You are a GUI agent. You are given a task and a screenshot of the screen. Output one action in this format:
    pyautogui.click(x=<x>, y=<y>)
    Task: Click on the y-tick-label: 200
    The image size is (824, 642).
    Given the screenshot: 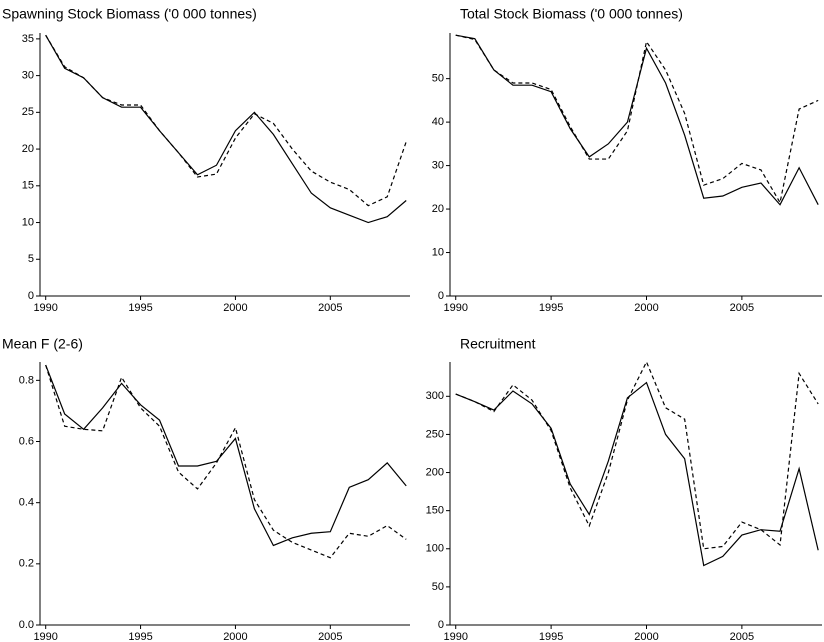 What is the action you would take?
    pyautogui.click(x=435, y=472)
    